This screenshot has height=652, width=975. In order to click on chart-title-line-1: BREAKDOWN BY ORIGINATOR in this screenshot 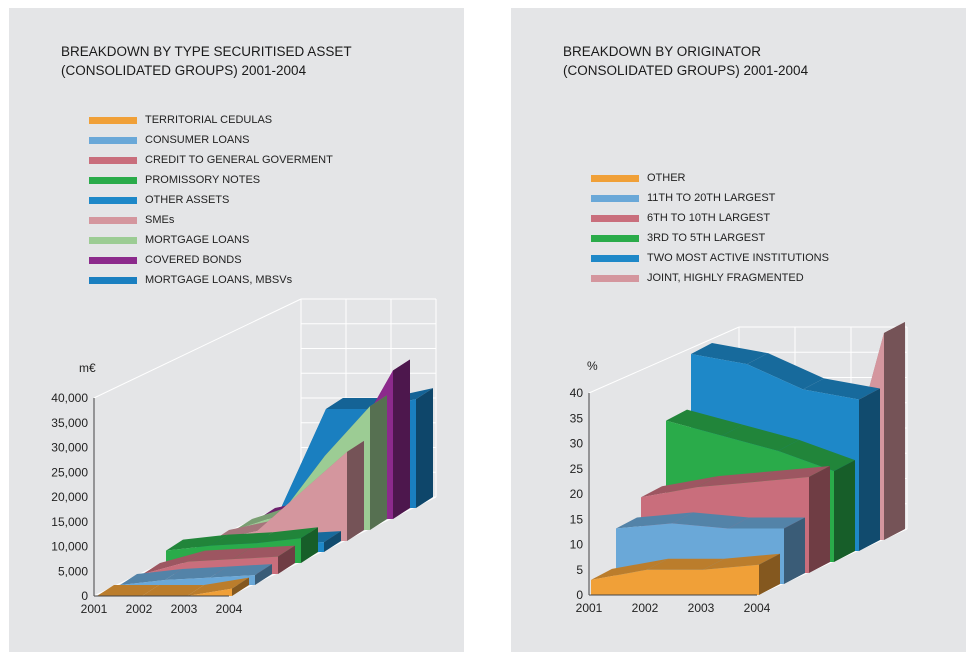, I will do `click(662, 51)`.